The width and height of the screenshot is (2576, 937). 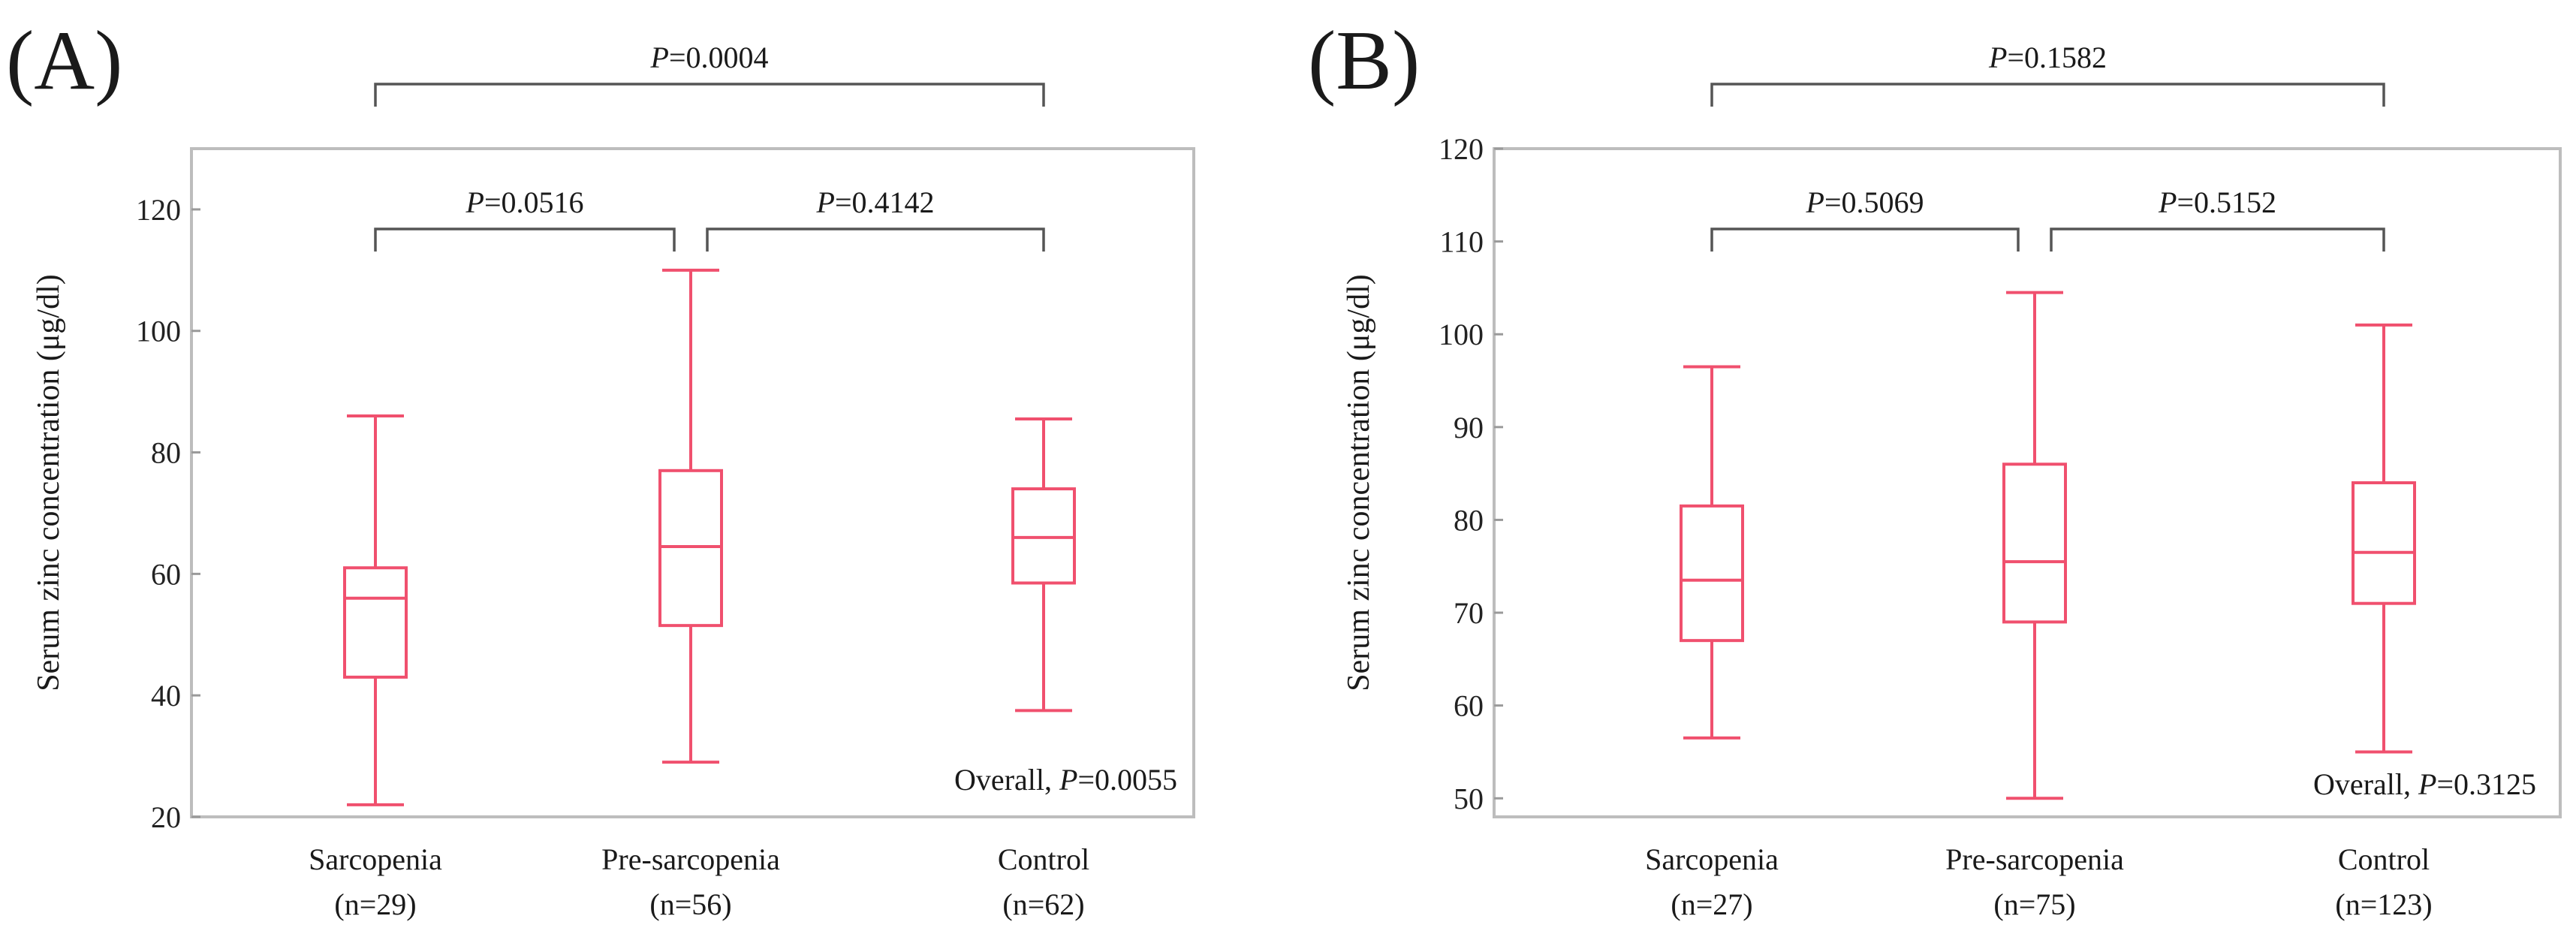 I want to click on panel-label: (B), so click(x=1364, y=60).